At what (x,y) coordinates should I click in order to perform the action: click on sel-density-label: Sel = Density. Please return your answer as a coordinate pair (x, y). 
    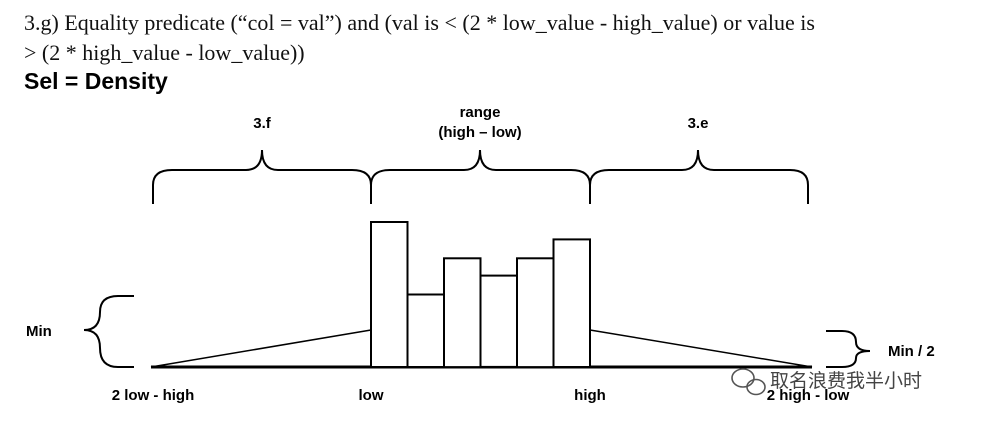
    Looking at the image, I should click on (96, 81).